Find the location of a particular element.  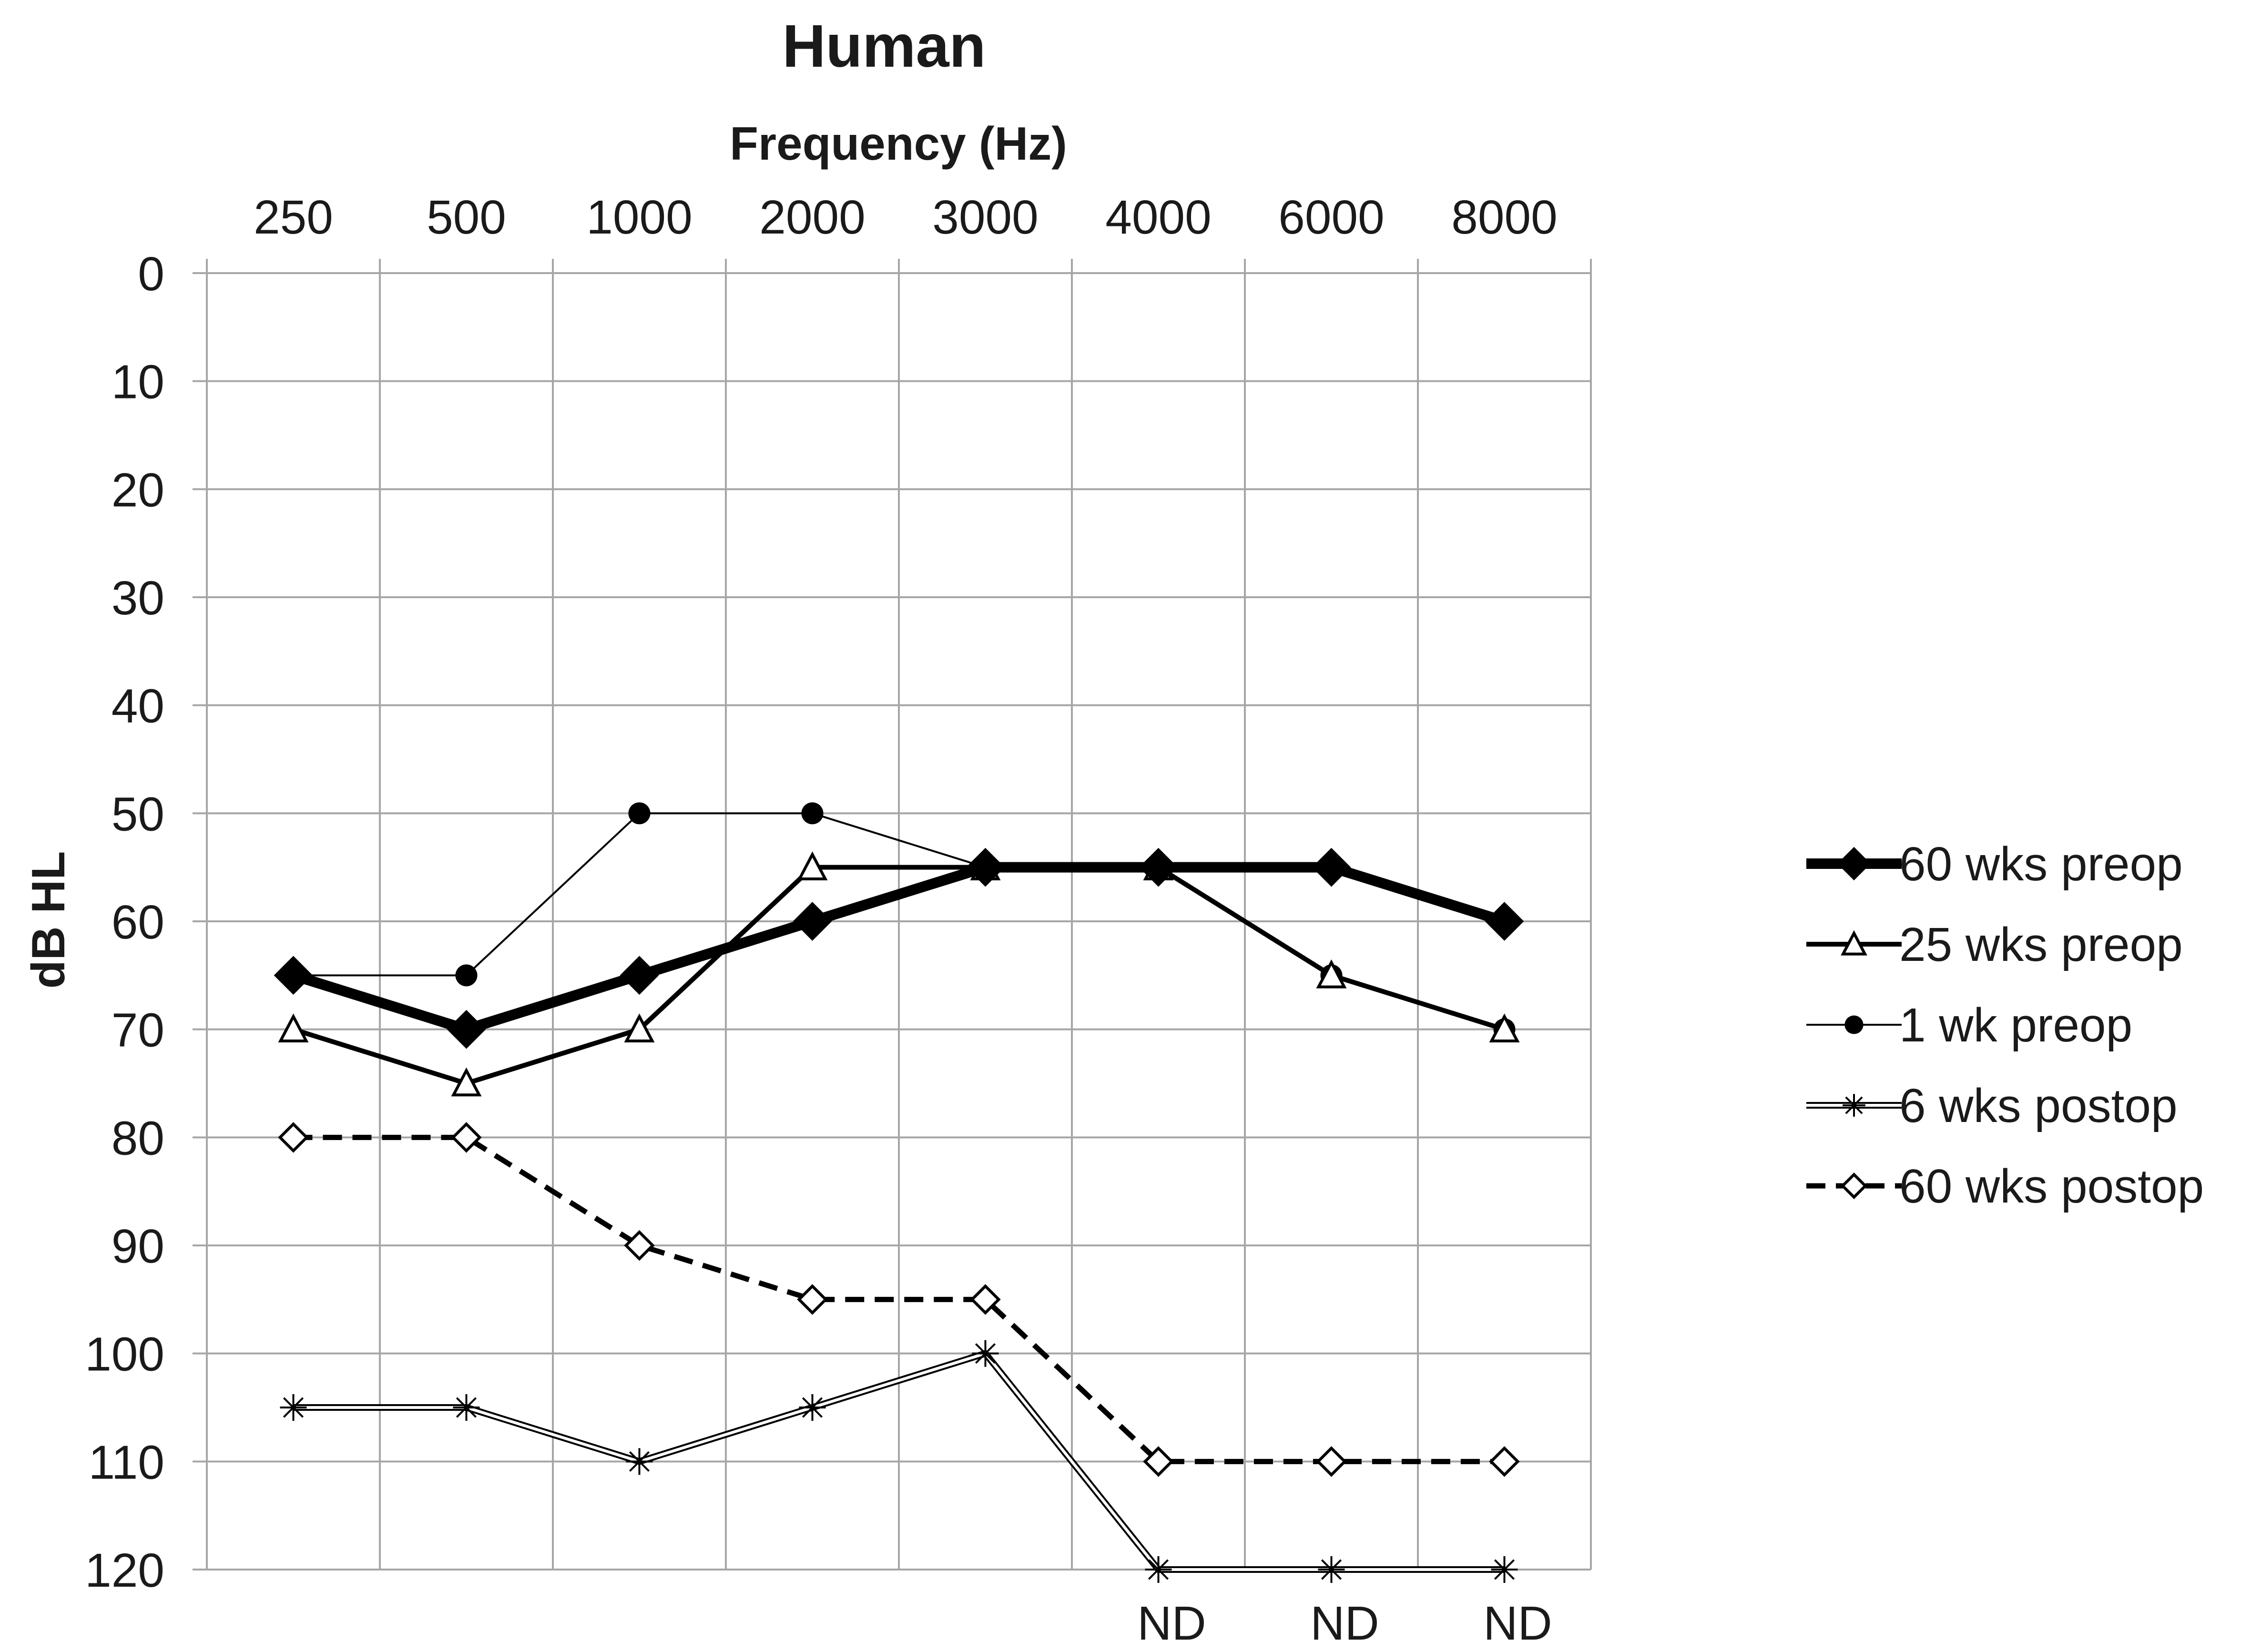

y-axis-label: dB HL is located at coordinates (48, 920).